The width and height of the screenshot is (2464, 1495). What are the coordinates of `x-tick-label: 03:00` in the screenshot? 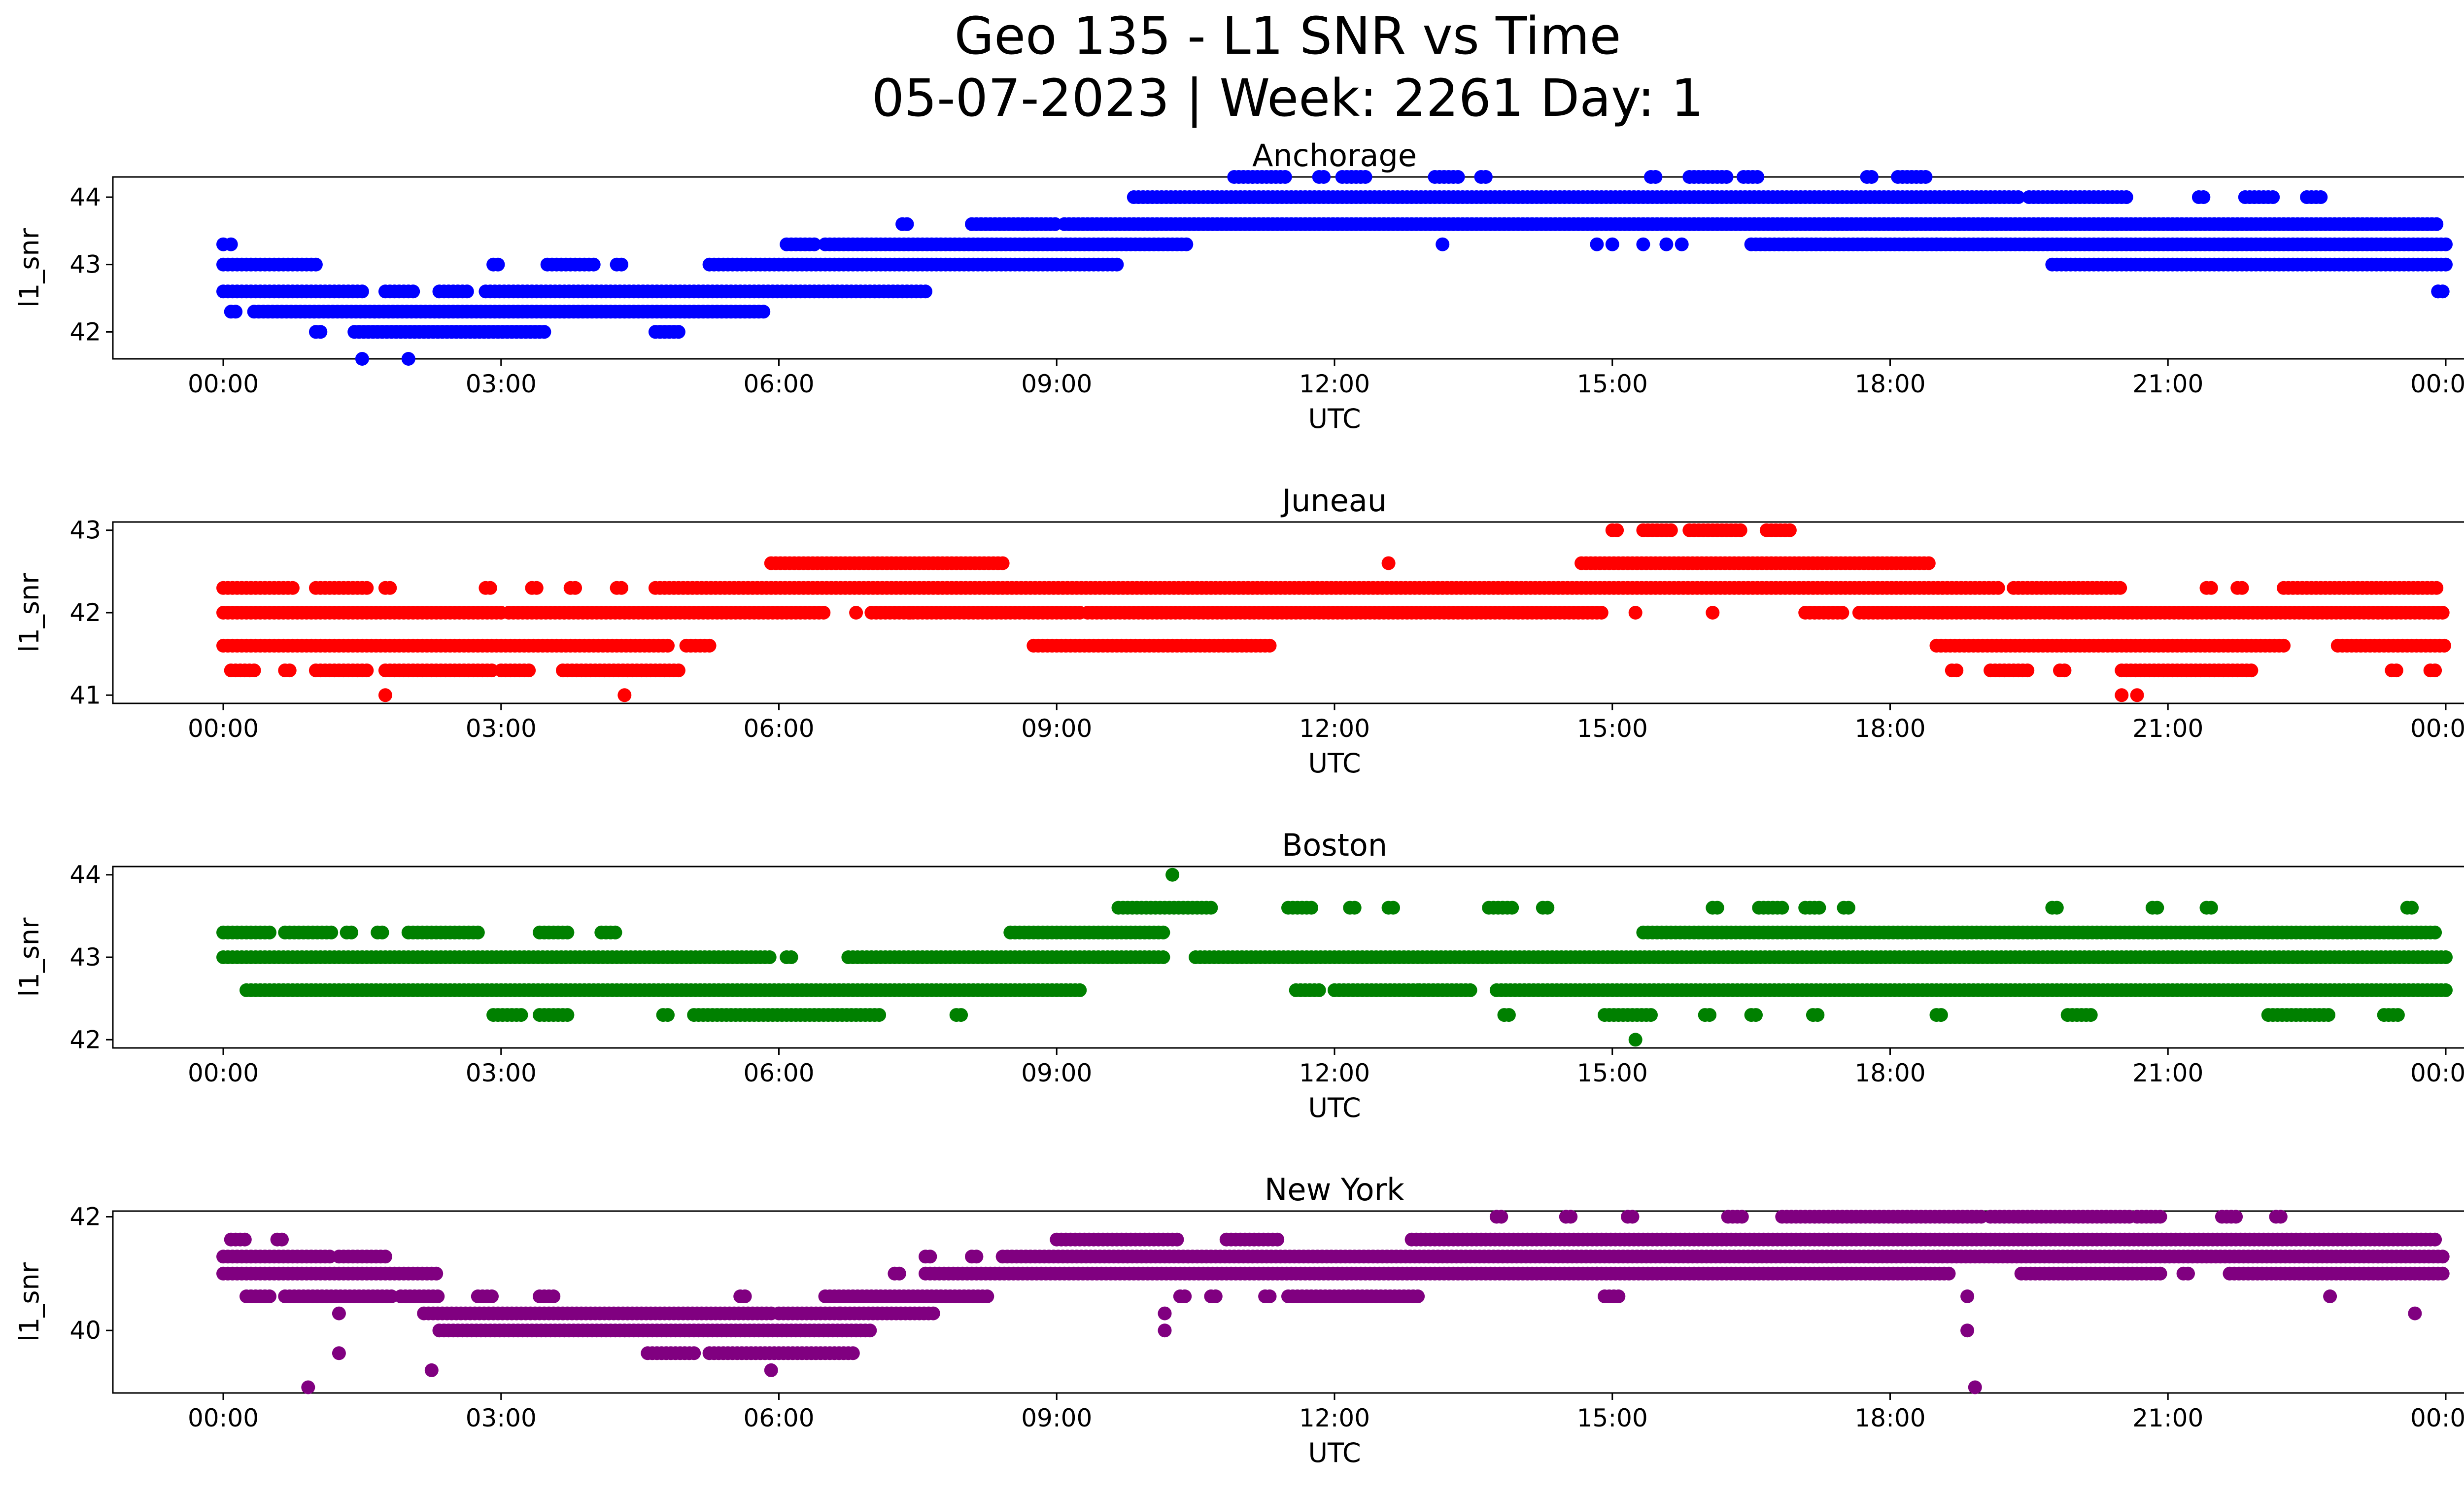 It's located at (501, 1073).